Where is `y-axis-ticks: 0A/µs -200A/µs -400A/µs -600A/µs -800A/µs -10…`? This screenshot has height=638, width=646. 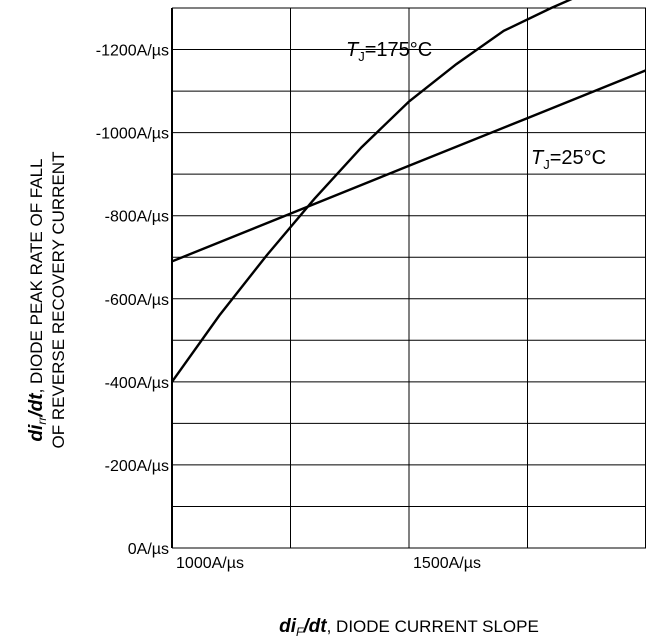 y-axis-ticks: 0A/µs -200A/µs -400A/µs -600A/µs -800A/µs -10… is located at coordinates (132, 300).